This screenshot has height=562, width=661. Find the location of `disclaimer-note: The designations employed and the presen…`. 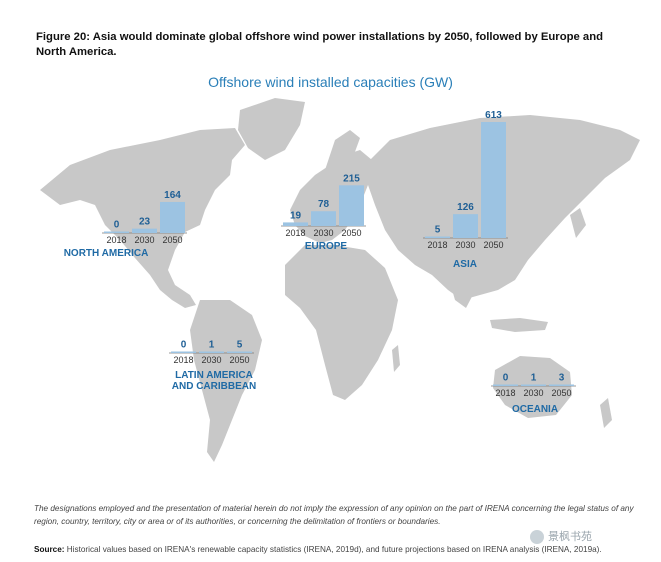

disclaimer-note: The designations employed and the presen… is located at coordinates (334, 515).